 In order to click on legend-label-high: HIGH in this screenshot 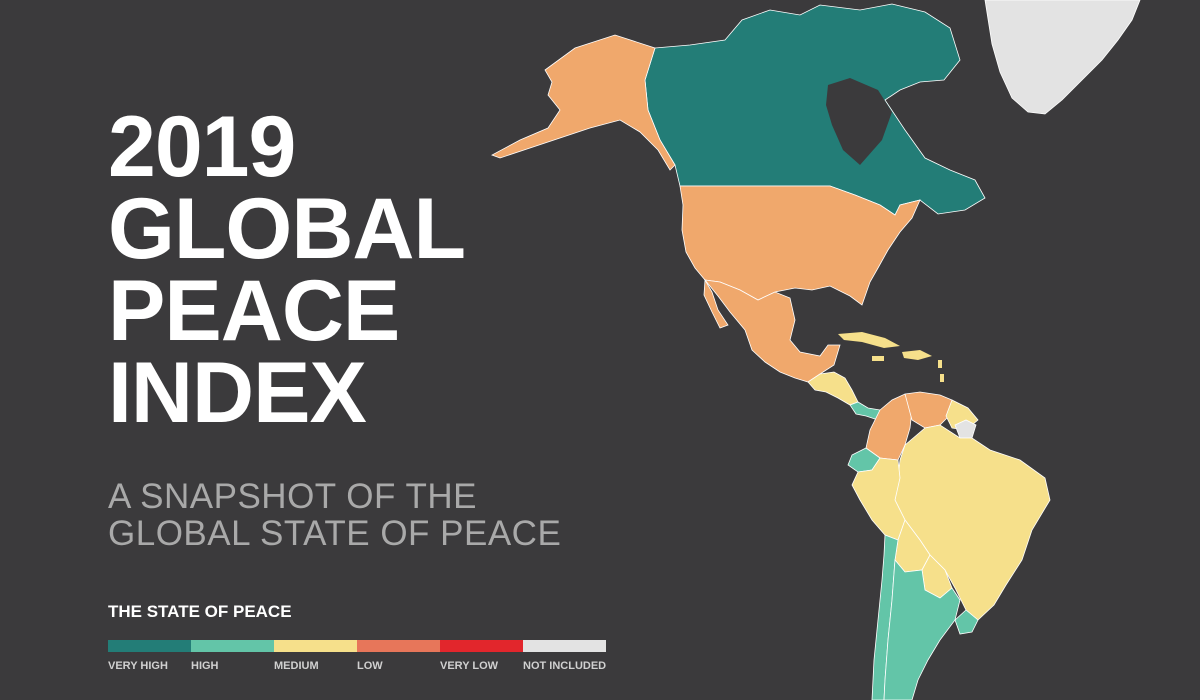, I will do `click(205, 666)`.